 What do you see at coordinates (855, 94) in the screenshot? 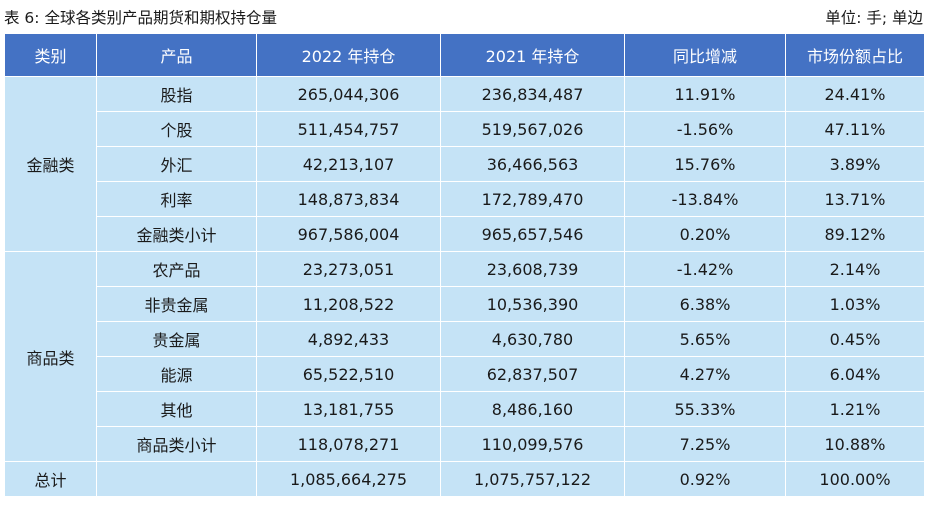
I see `cell-share: 24.41%` at bounding box center [855, 94].